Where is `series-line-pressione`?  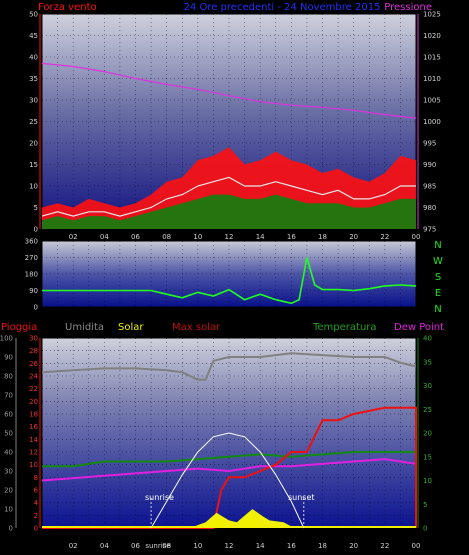
series-line-pressione is located at coordinates (229, 90).